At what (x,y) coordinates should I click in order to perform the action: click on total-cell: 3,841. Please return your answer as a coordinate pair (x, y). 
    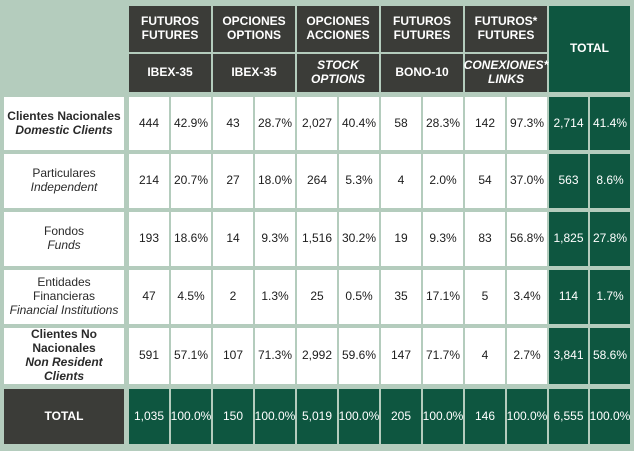
    Looking at the image, I should click on (568, 356).